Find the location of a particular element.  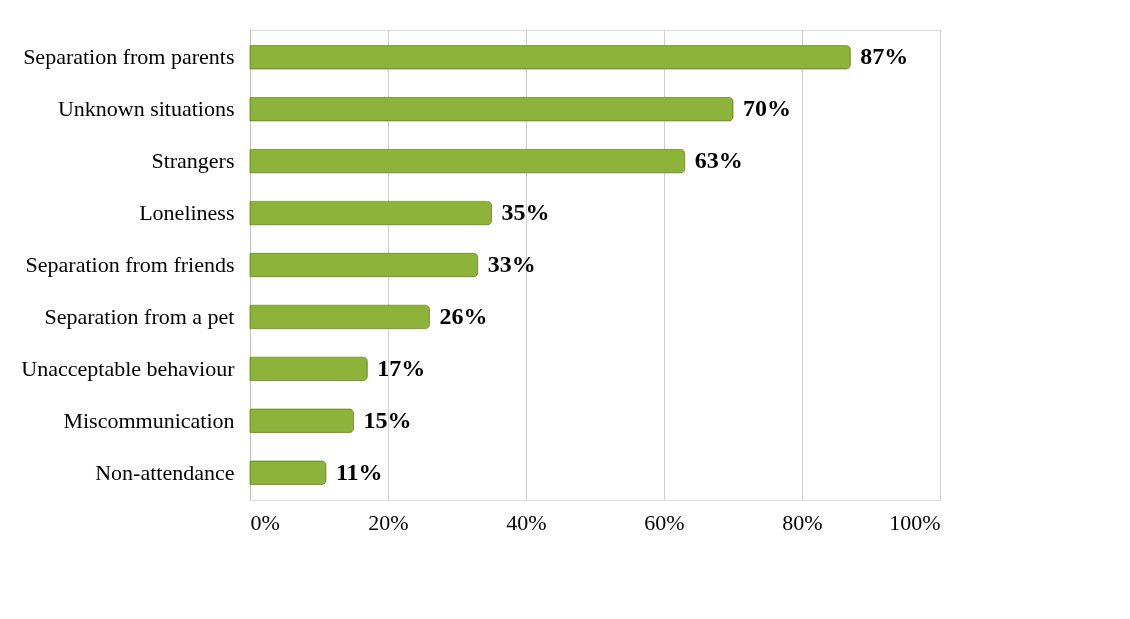

y-tick-label: Unknown situations is located at coordinates (146, 109).